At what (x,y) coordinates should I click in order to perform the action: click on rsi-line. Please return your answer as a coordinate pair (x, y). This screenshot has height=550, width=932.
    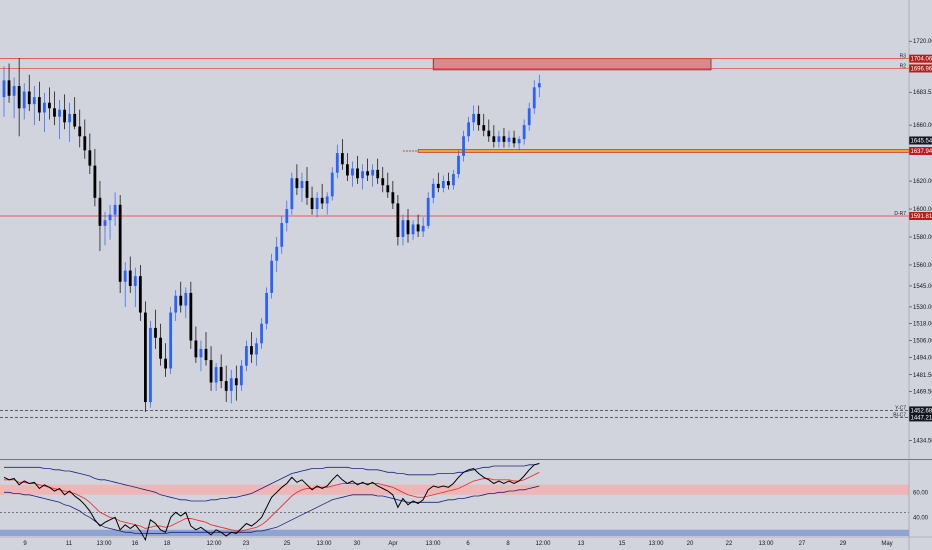
    Looking at the image, I should click on (271, 502).